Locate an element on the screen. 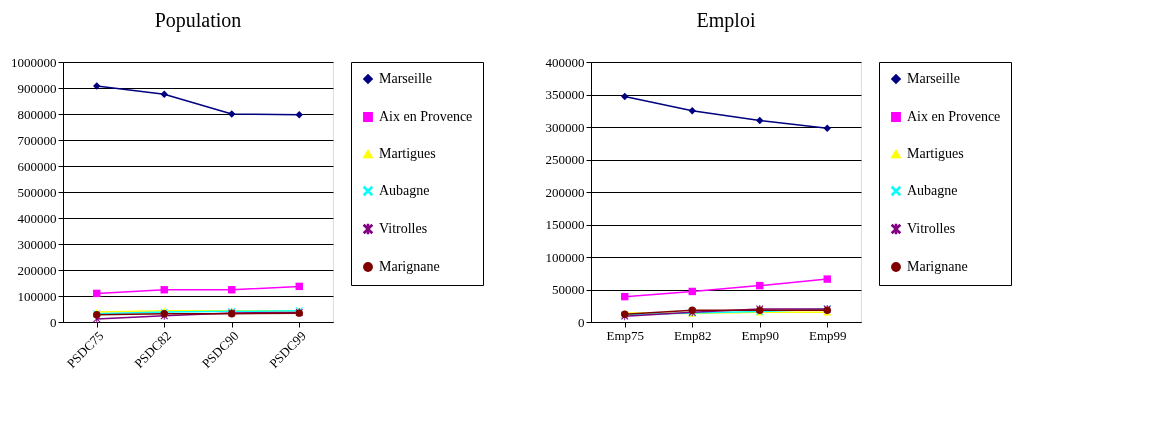 The image size is (1171, 437). y-tick-label: 150000 is located at coordinates (565, 224).